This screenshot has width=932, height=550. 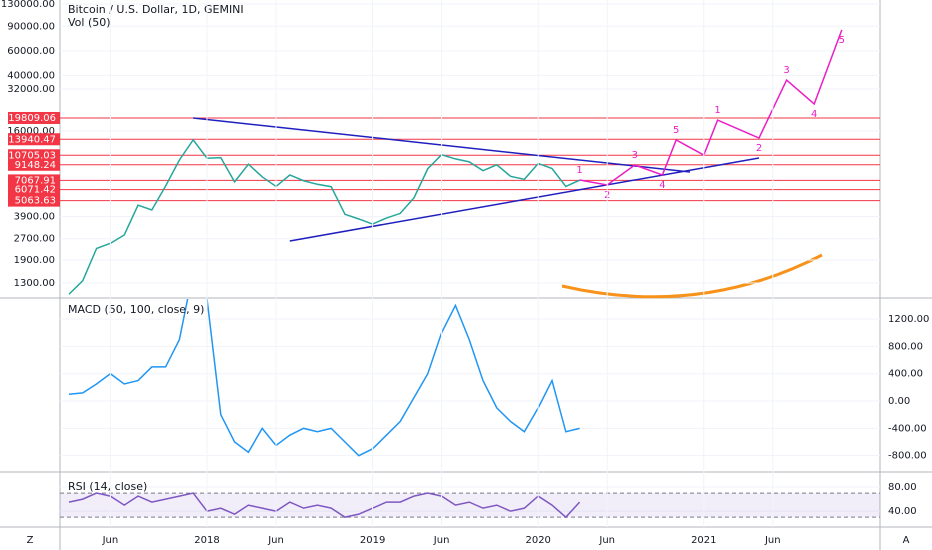 What do you see at coordinates (206, 540) in the screenshot?
I see `x-tick-label: 2018` at bounding box center [206, 540].